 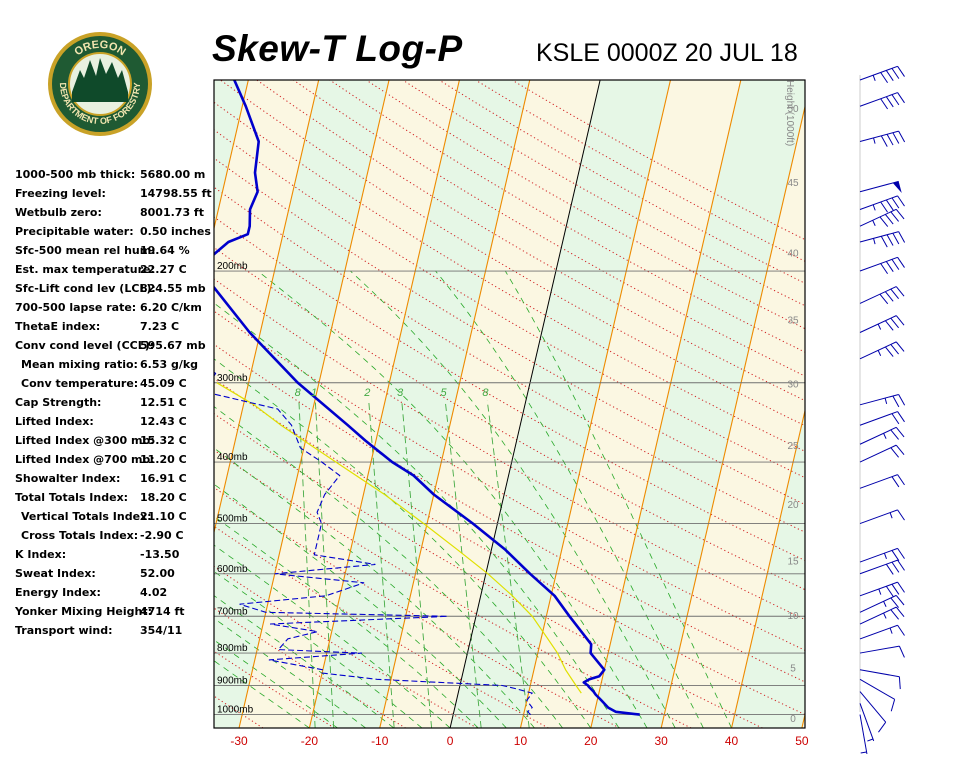 What do you see at coordinates (400, 393) in the screenshot?
I see `mixing-ratio-label: 3` at bounding box center [400, 393].